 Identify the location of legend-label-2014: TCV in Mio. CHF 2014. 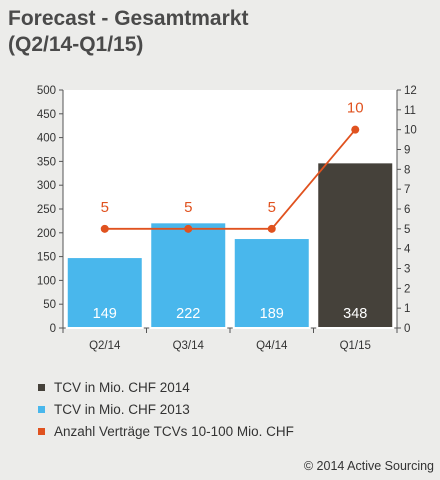
(122, 387).